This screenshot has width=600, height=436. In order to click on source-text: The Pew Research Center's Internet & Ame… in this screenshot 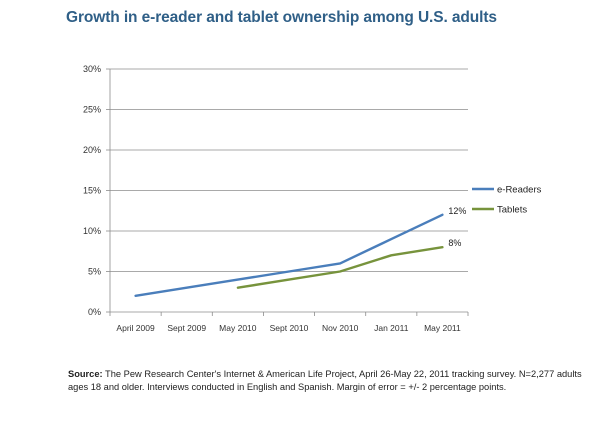, I will do `click(325, 380)`.